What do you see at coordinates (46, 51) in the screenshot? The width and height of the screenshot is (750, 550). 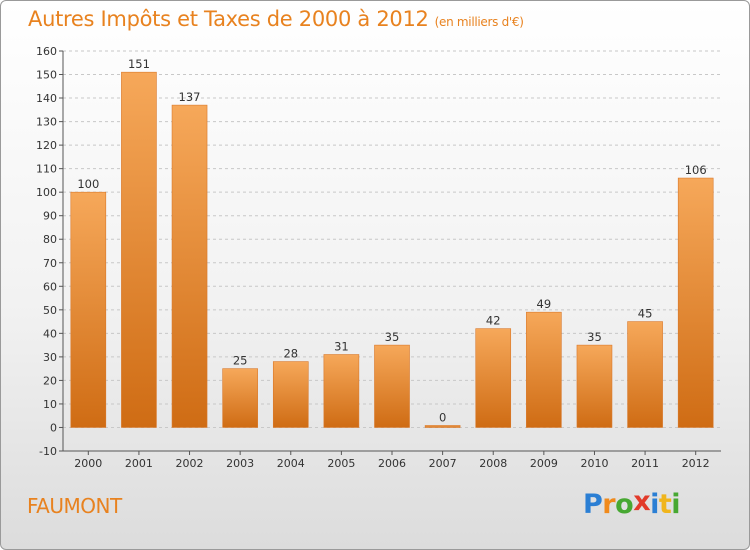 I see `y-tick-label: 160` at bounding box center [46, 51].